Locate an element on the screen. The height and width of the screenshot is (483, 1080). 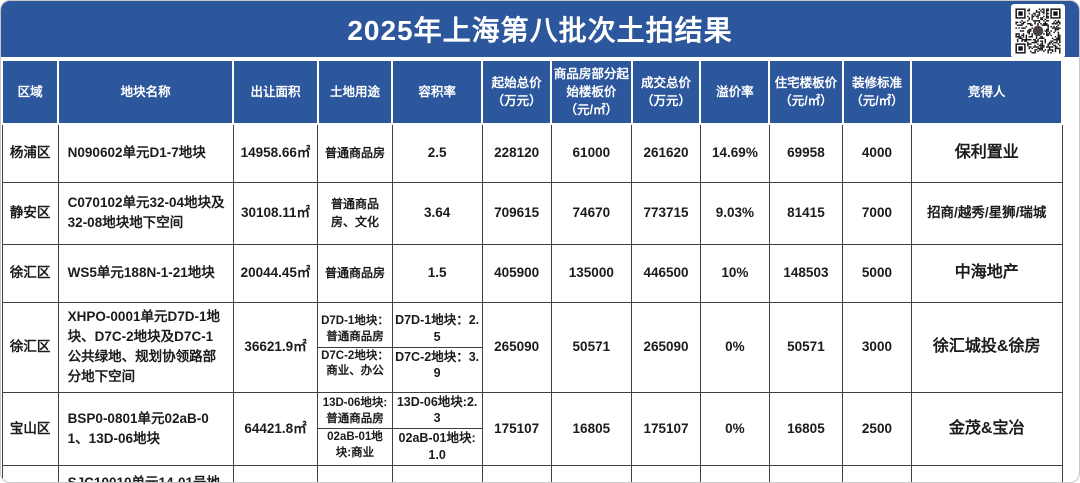
cell-final-total: 175107 is located at coordinates (666, 428).